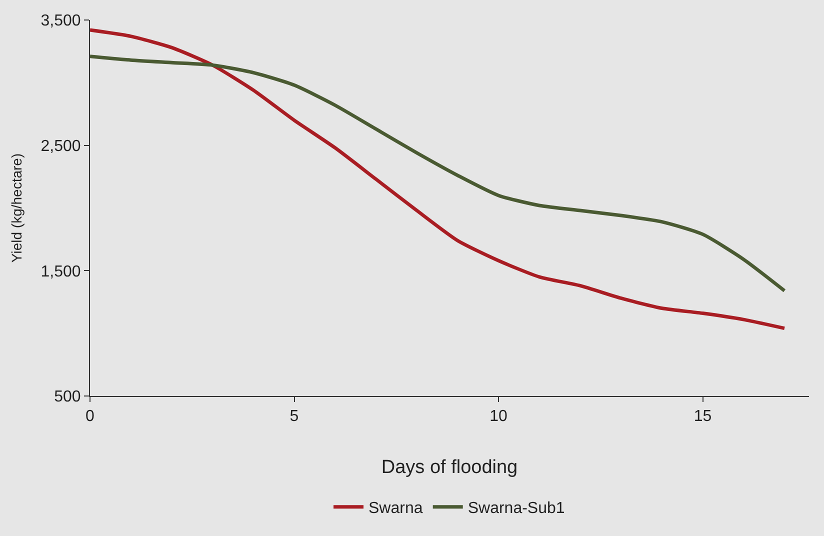 Image resolution: width=824 pixels, height=536 pixels. What do you see at coordinates (449, 467) in the screenshot?
I see `x-axis-title: Days of flooding` at bounding box center [449, 467].